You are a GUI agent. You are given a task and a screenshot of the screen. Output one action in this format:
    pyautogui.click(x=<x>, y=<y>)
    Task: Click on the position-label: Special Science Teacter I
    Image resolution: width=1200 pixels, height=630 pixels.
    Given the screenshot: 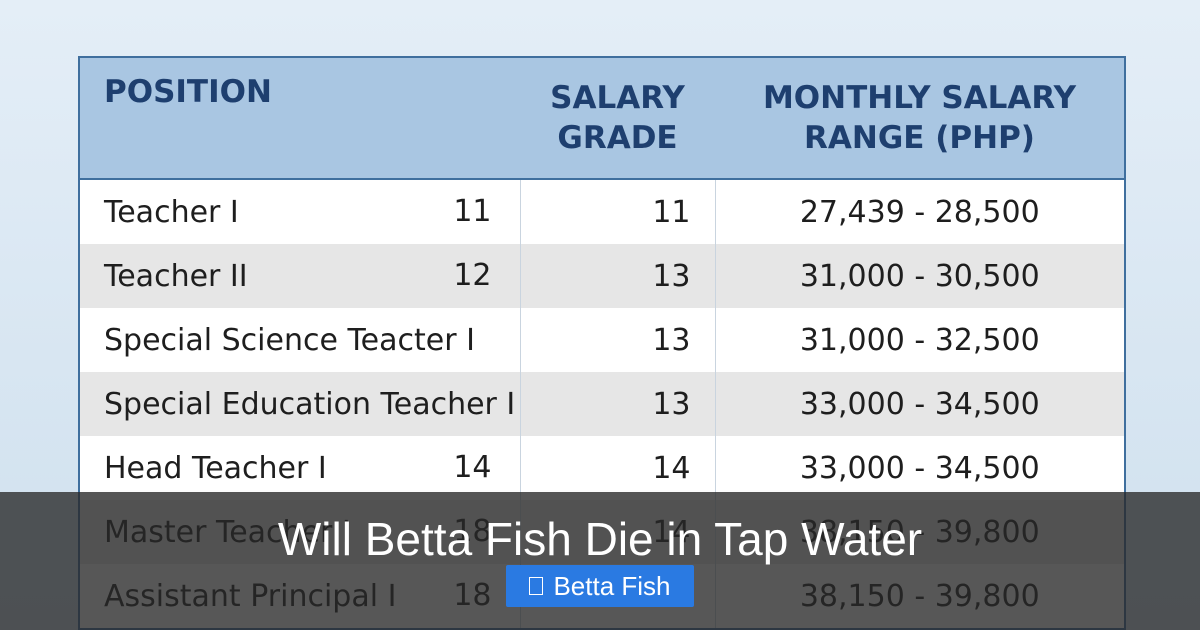 What is the action you would take?
    pyautogui.click(x=289, y=340)
    